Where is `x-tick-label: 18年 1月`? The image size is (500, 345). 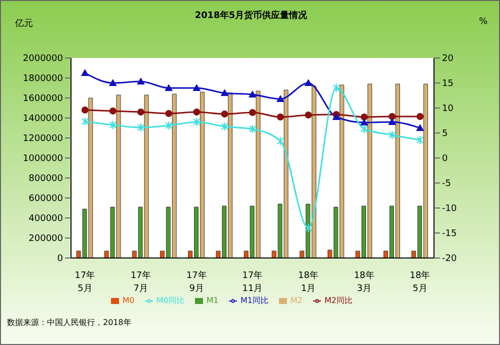 x-tick-label: 18年 1月 is located at coordinates (308, 282).